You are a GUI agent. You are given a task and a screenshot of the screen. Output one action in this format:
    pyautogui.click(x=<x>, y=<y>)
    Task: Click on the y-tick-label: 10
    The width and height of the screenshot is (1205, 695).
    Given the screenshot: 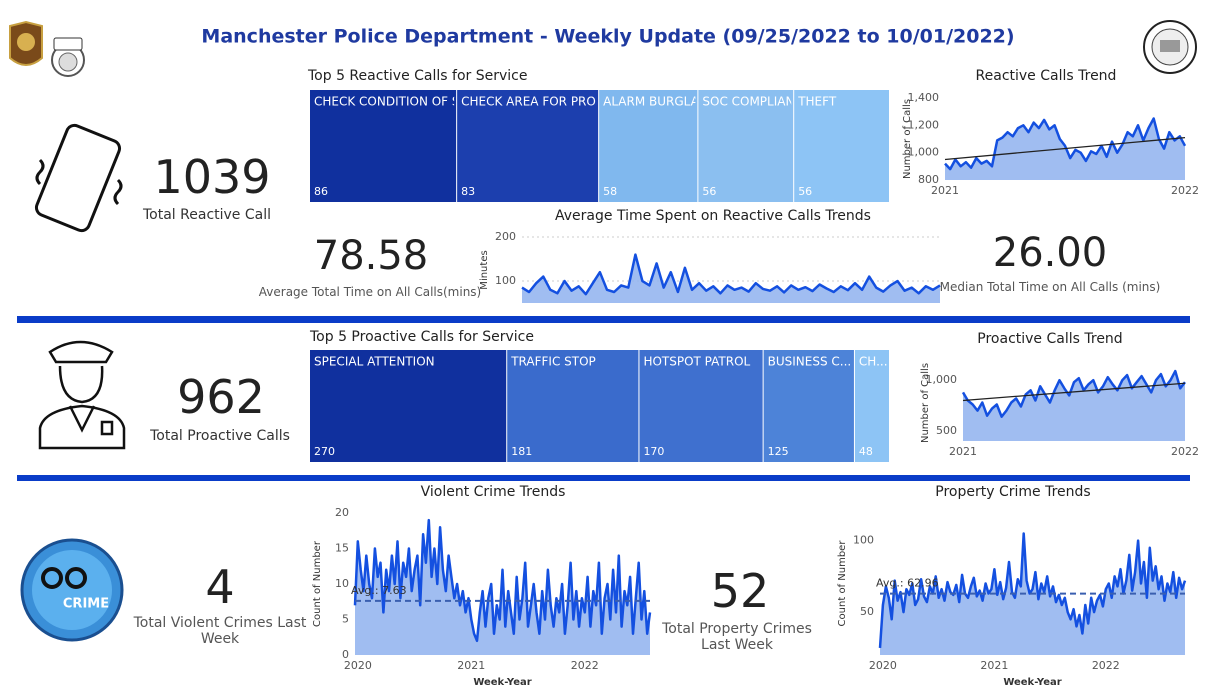 What is the action you would take?
    pyautogui.click(x=342, y=583)
    